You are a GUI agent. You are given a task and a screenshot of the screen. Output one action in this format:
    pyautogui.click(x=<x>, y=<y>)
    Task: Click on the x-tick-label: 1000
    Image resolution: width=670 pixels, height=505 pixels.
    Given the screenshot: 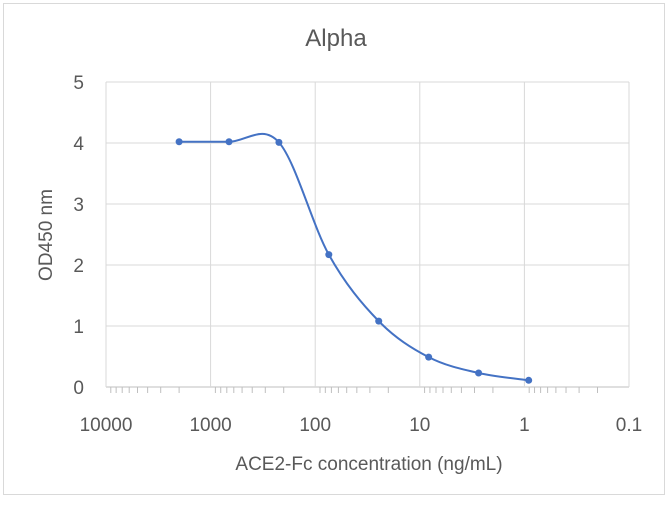 What is the action you would take?
    pyautogui.click(x=210, y=425)
    